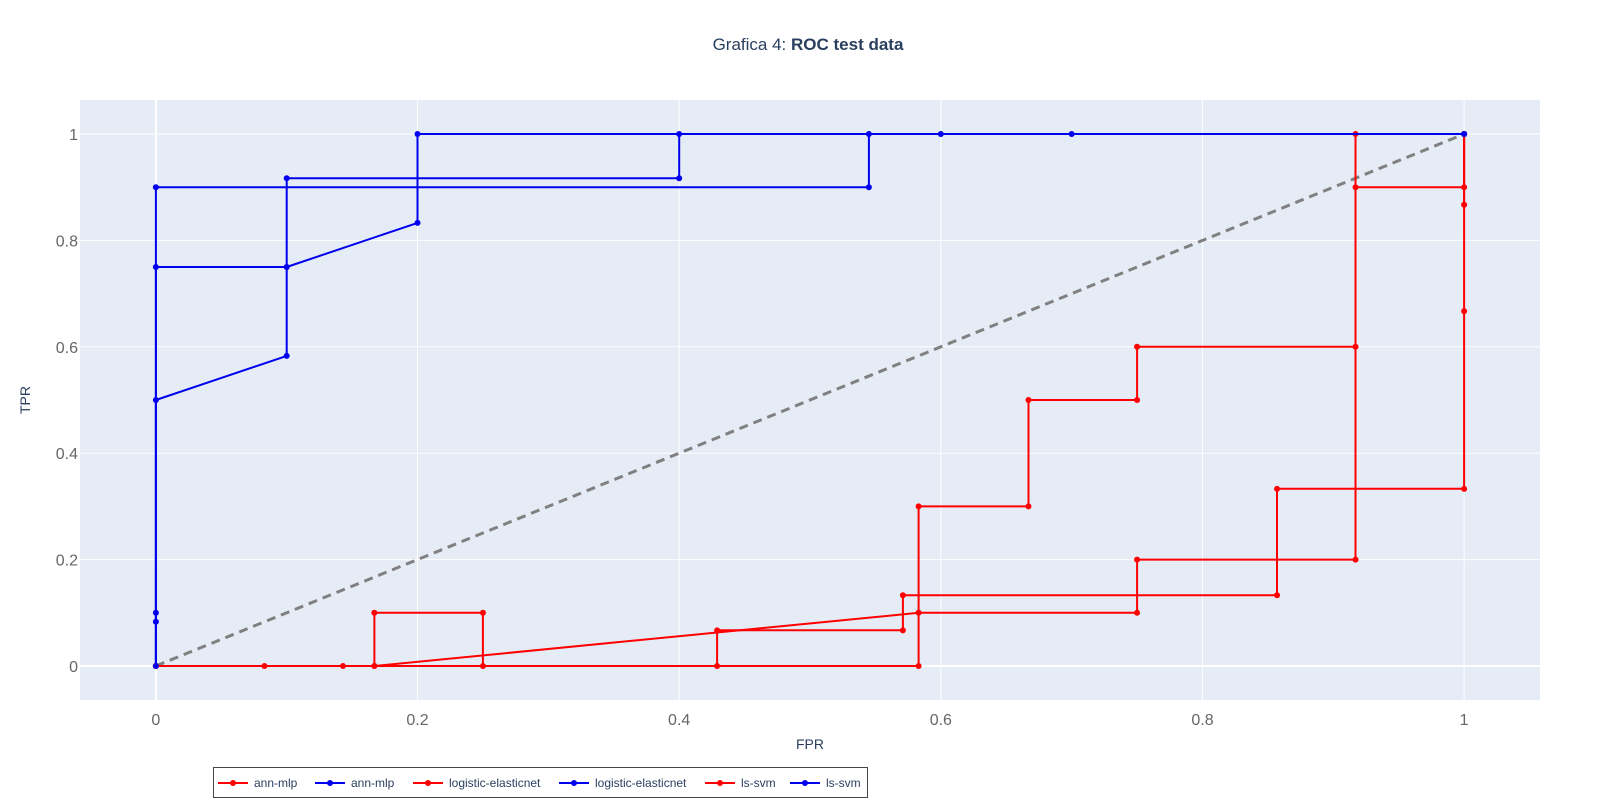 This screenshot has height=805, width=1600. What do you see at coordinates (67, 454) in the screenshot?
I see `y-tick-label: 0.4` at bounding box center [67, 454].